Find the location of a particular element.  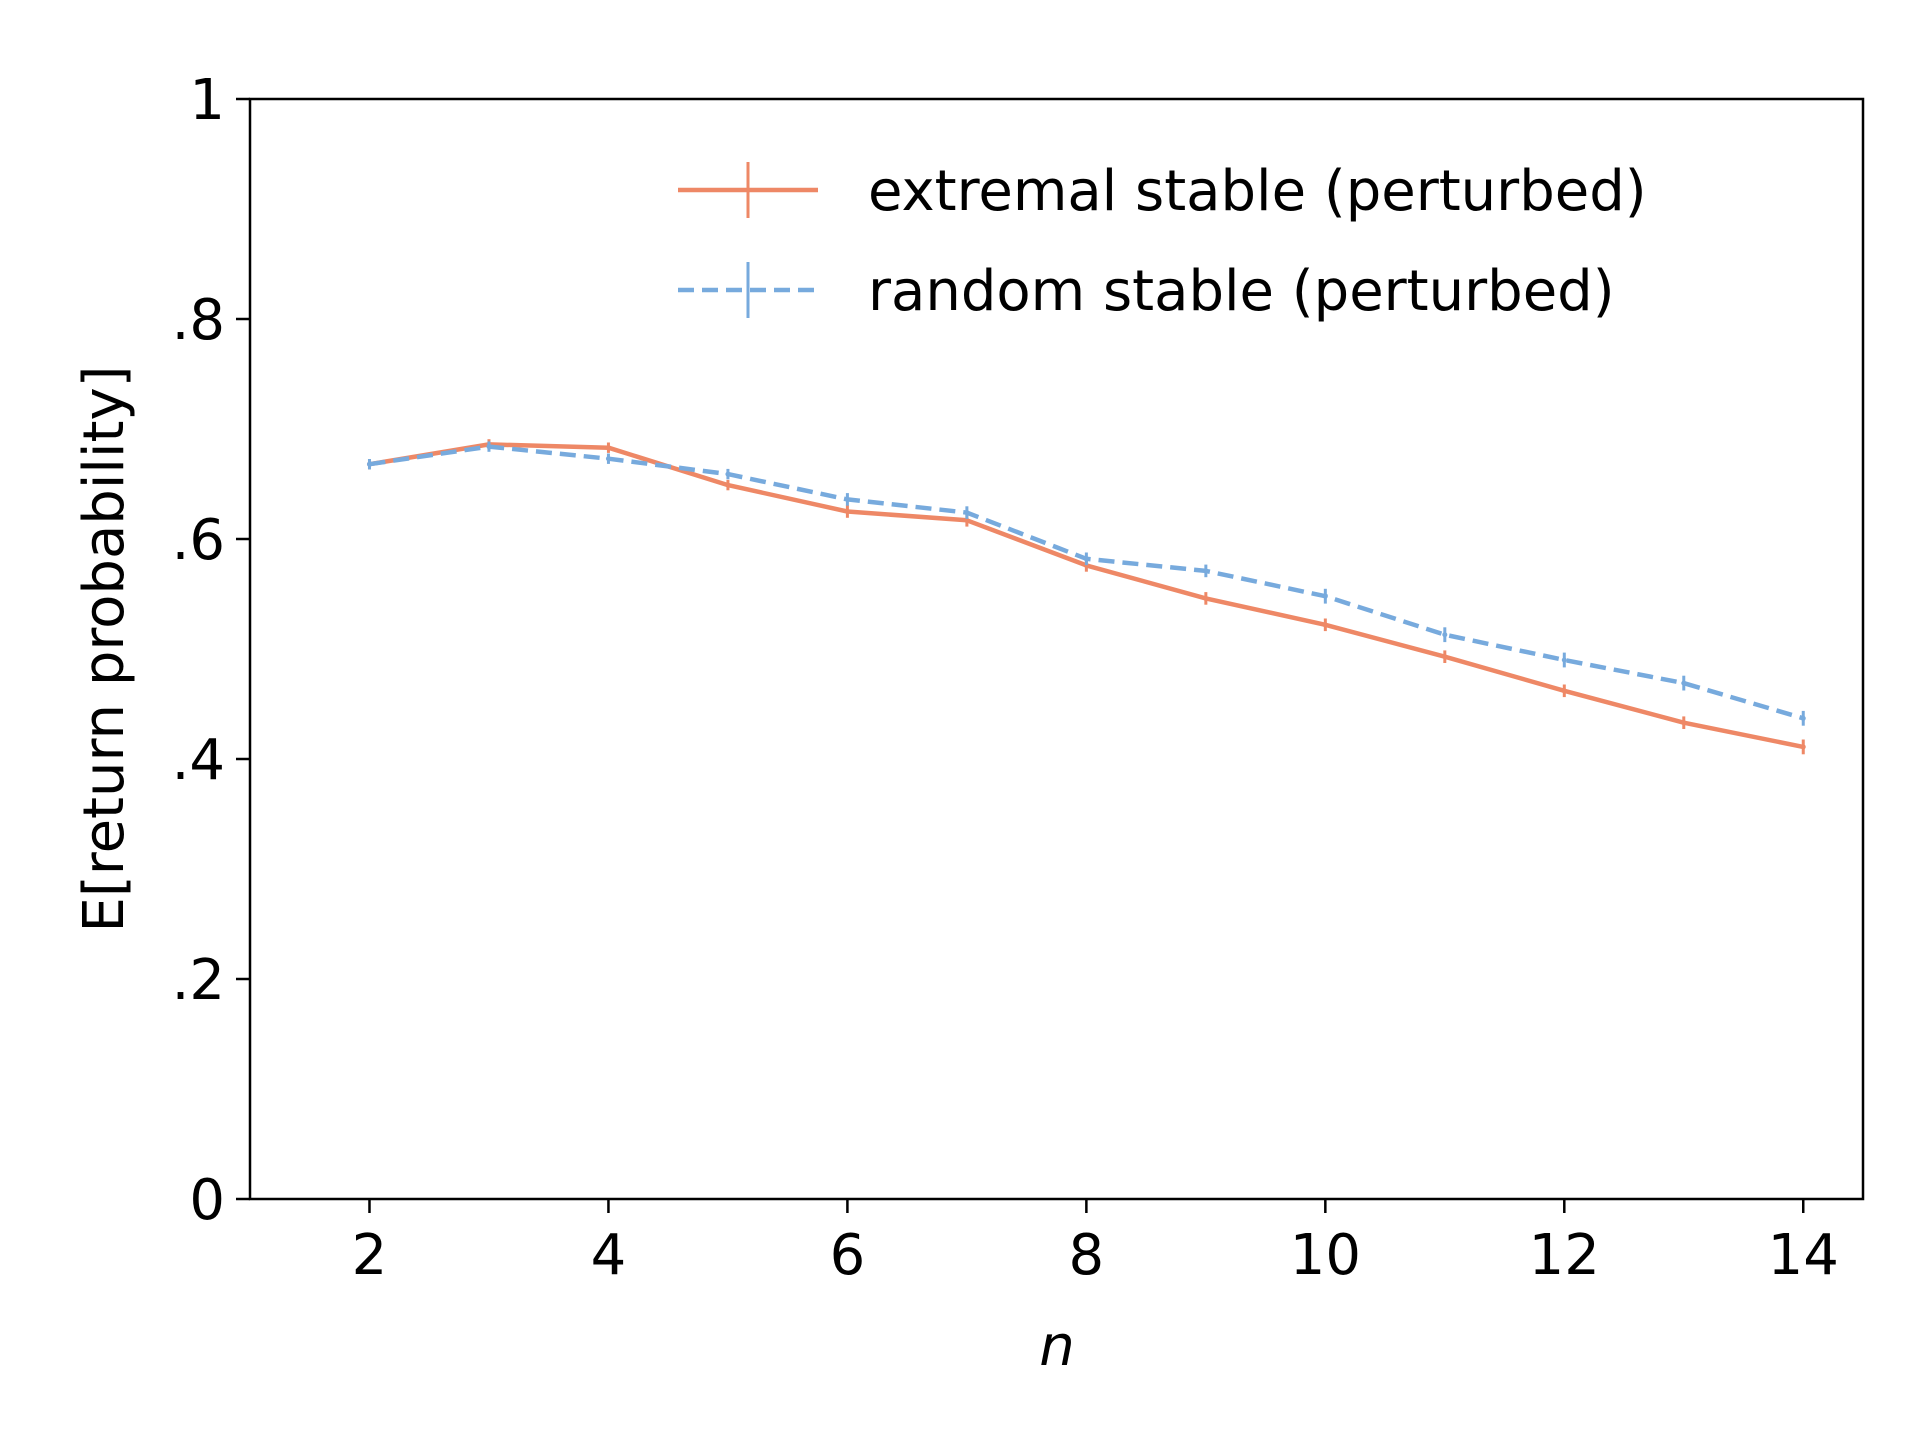

x-tick-label: 14 is located at coordinates (1803, 1255).